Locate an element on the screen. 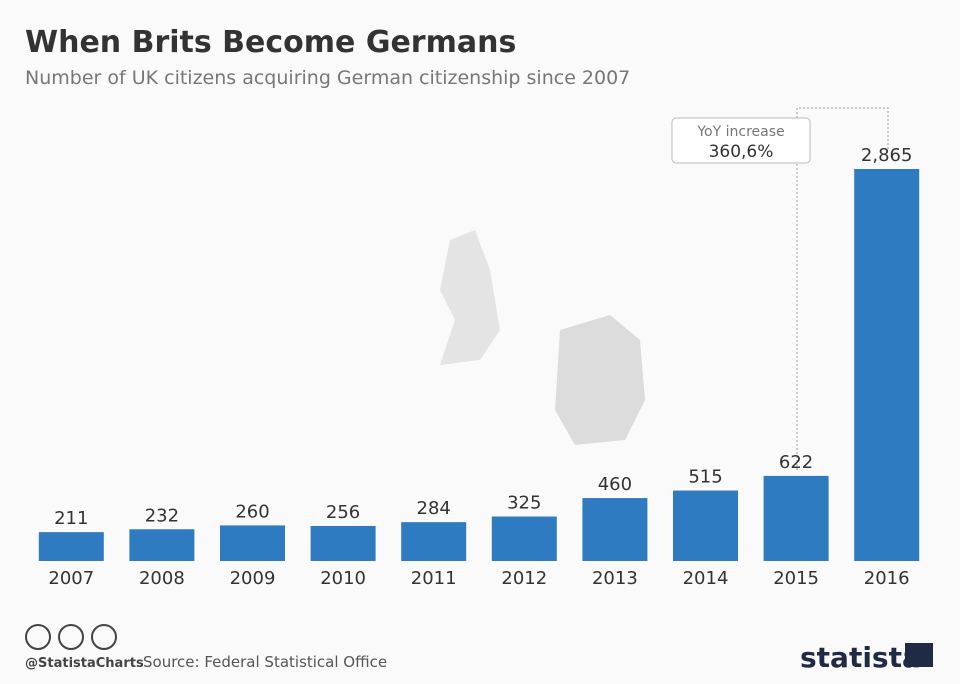 This screenshot has width=960, height=684. annotation-label: YoY increase is located at coordinates (740, 132).